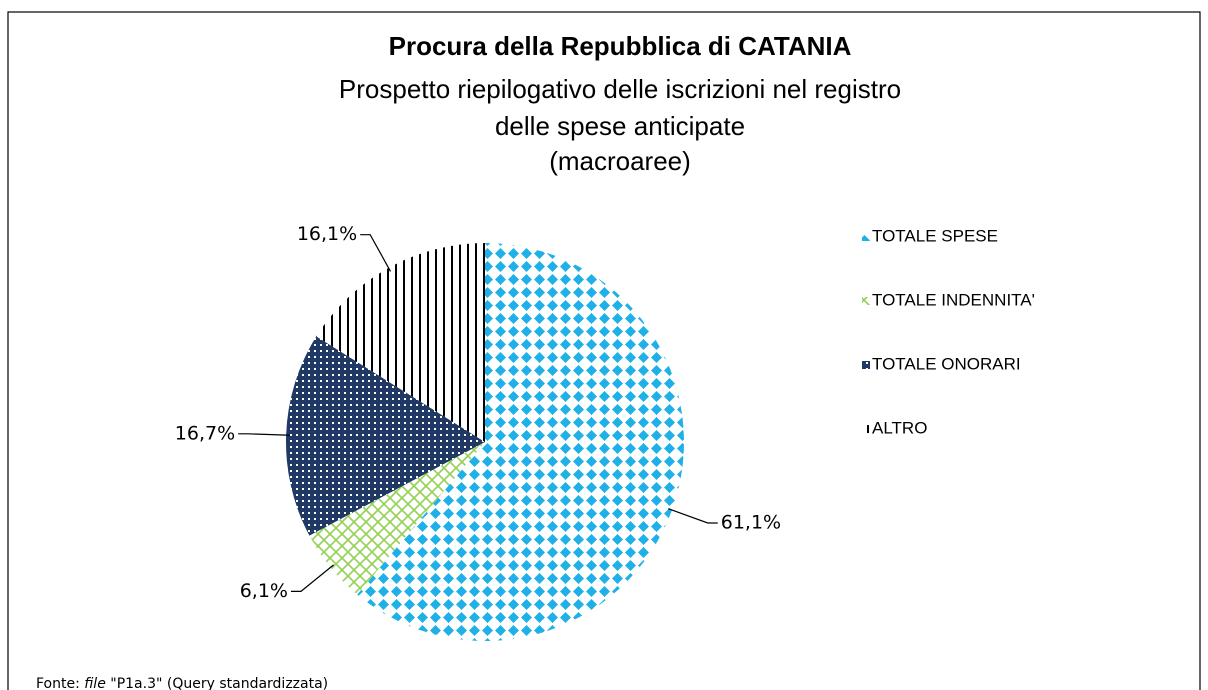 The image size is (1208, 690). I want to click on legend-label: TOTALE INDENNITA', so click(953, 299).